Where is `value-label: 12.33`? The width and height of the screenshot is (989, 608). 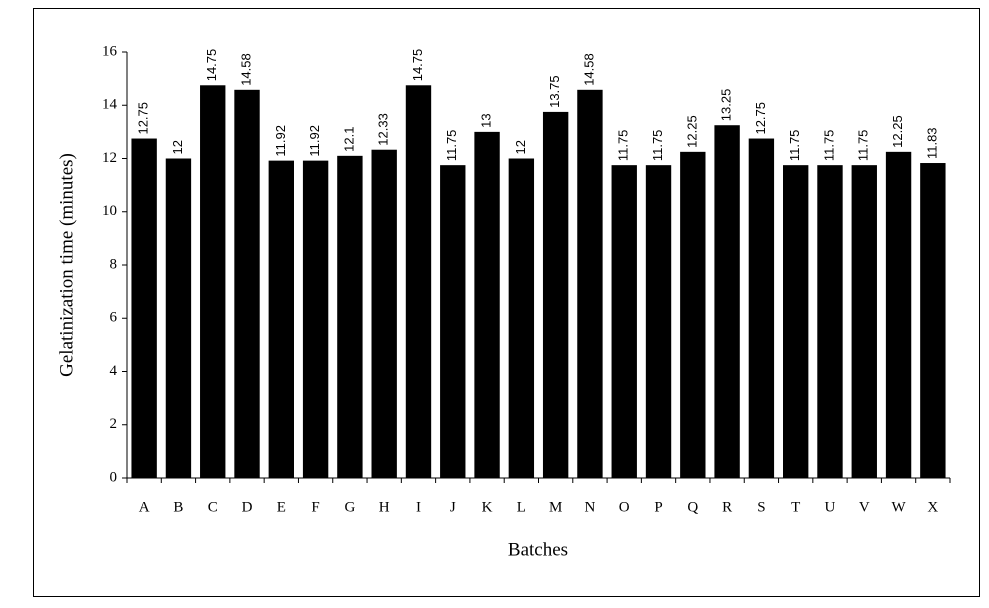
value-label: 12.33 is located at coordinates (383, 129).